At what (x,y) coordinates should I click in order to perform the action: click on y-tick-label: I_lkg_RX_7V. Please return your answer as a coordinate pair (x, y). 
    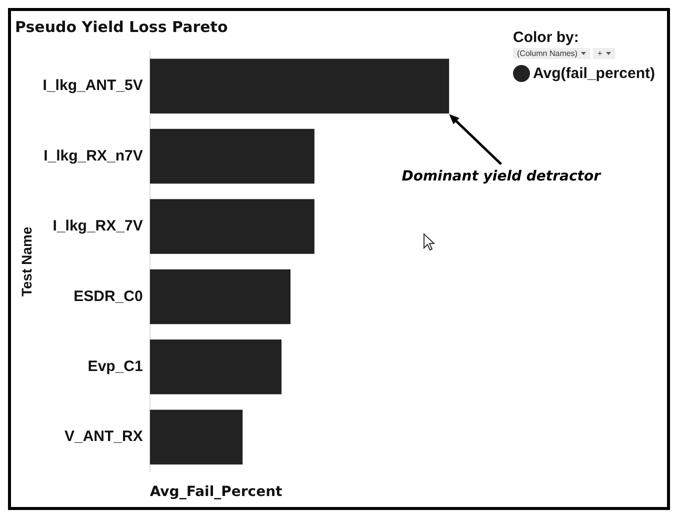
    Looking at the image, I should click on (97, 226).